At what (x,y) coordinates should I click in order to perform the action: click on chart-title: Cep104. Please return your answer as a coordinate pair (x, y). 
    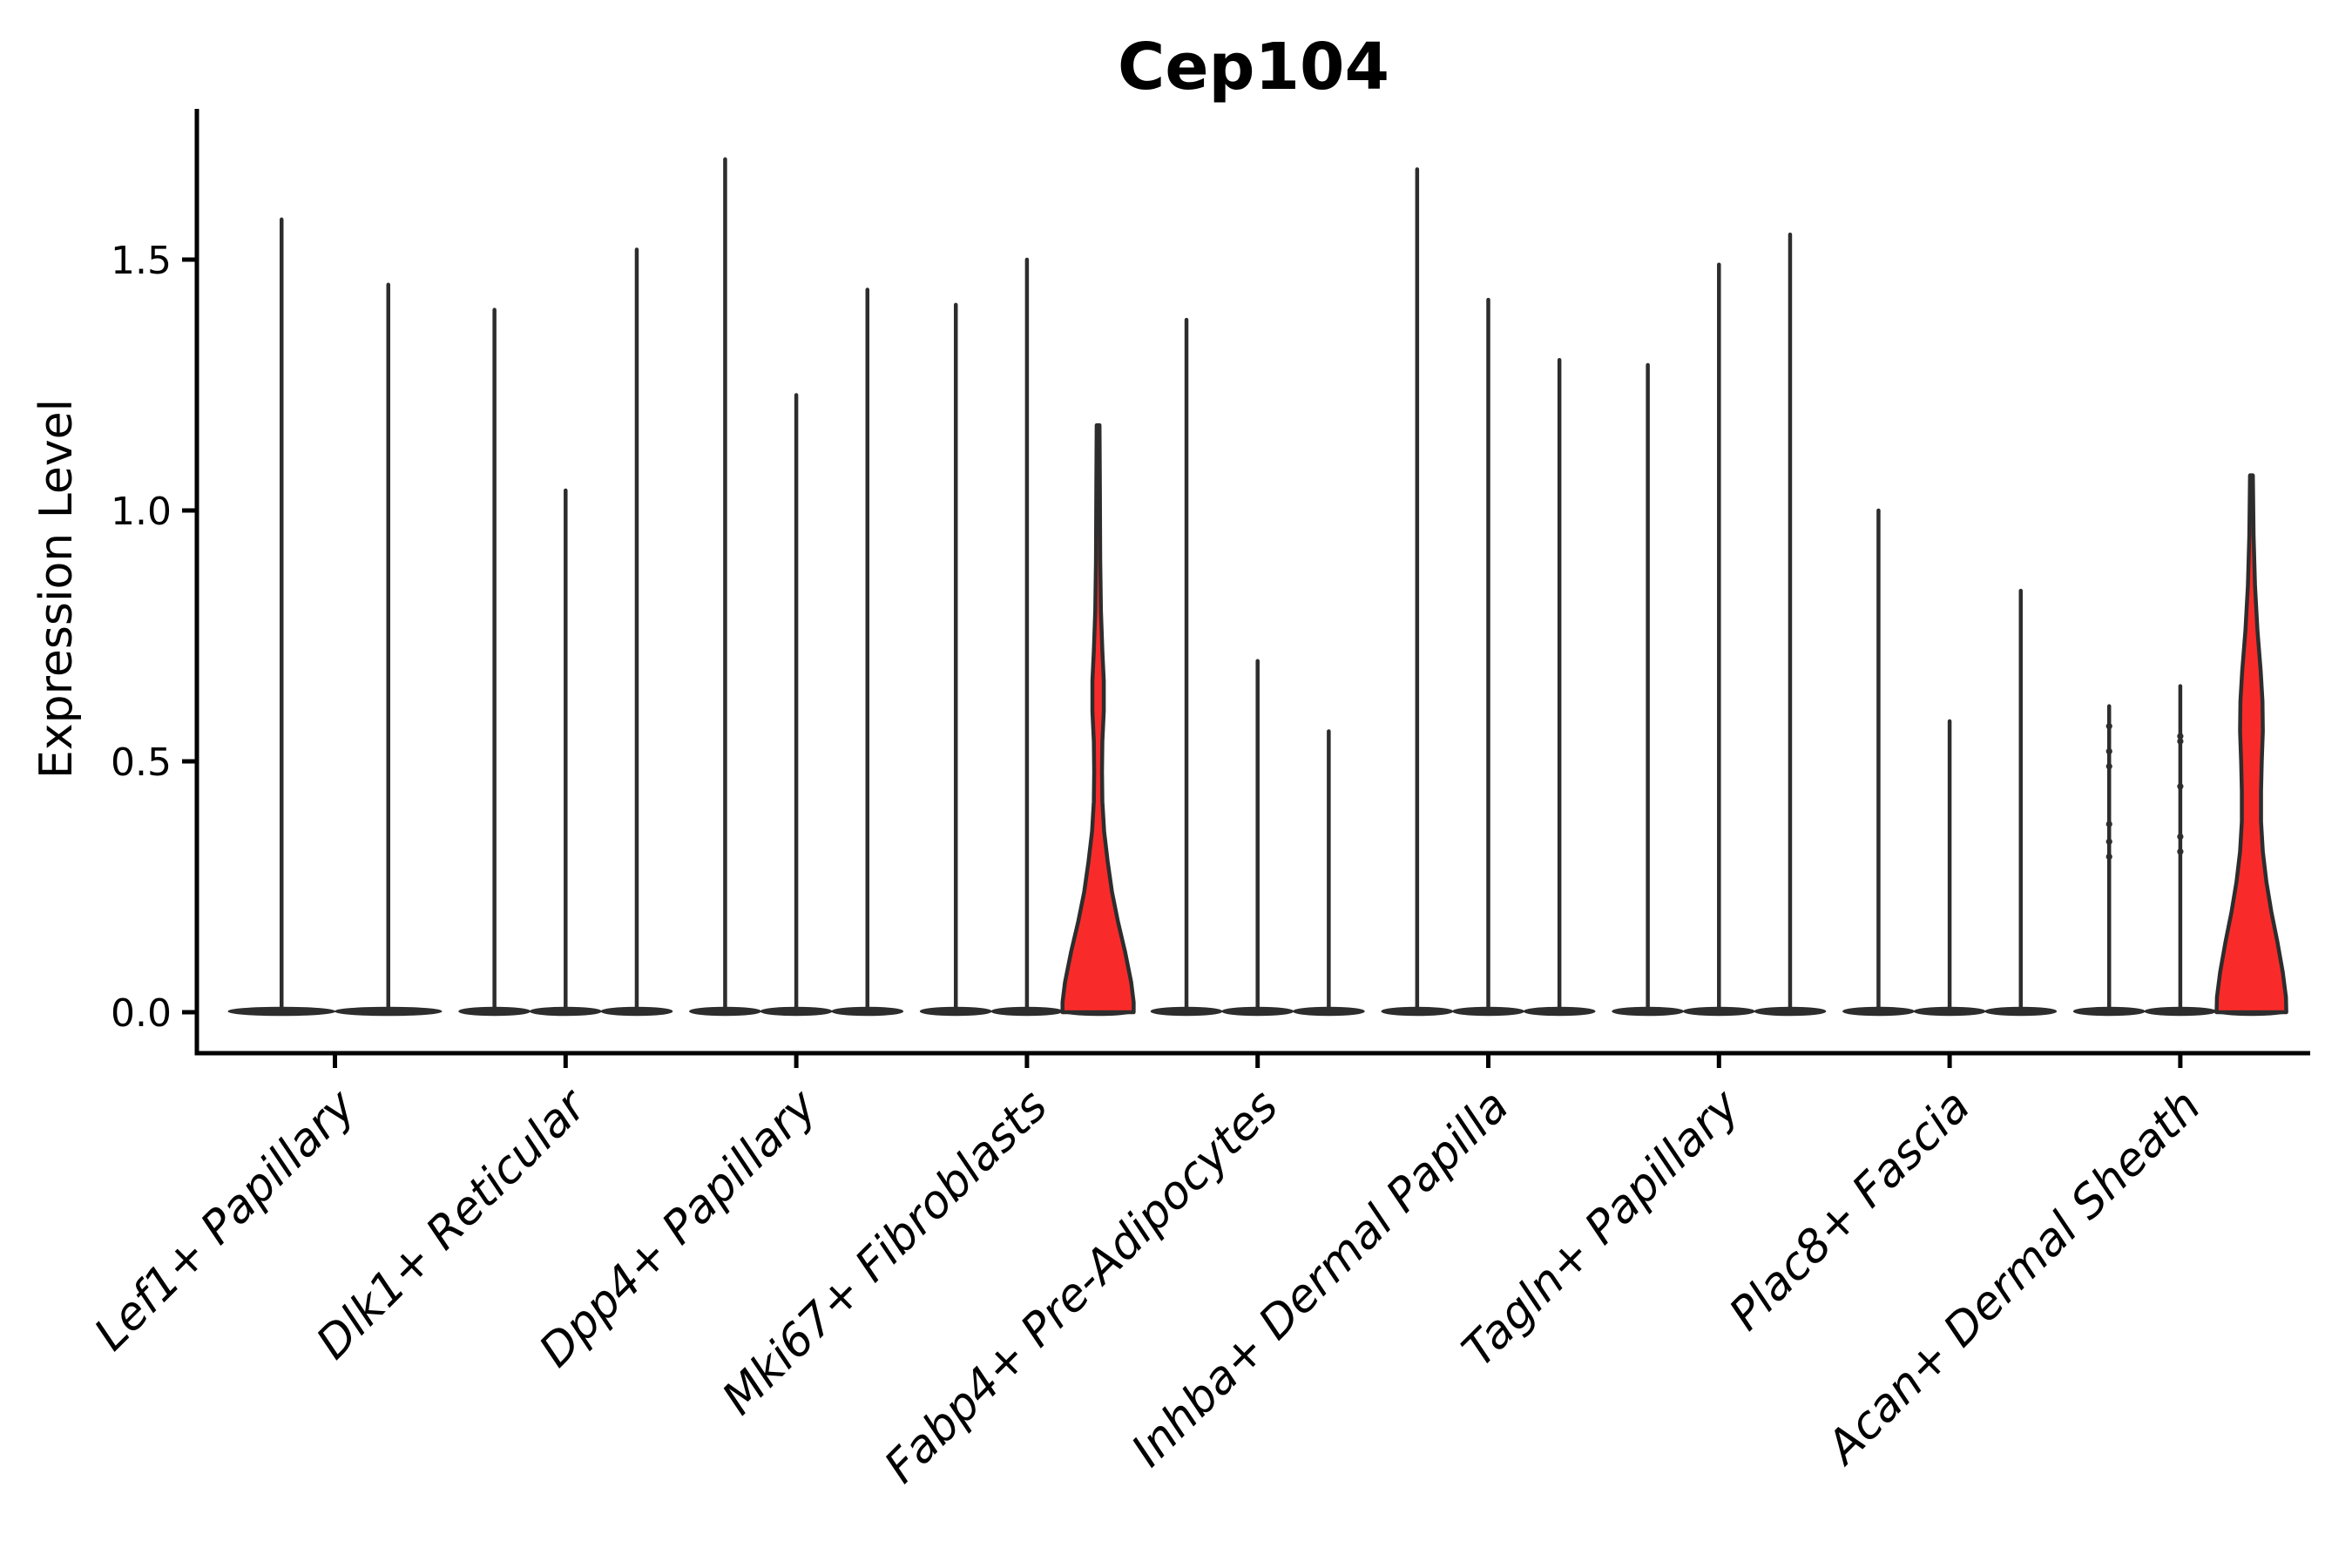
    Looking at the image, I should click on (1253, 67).